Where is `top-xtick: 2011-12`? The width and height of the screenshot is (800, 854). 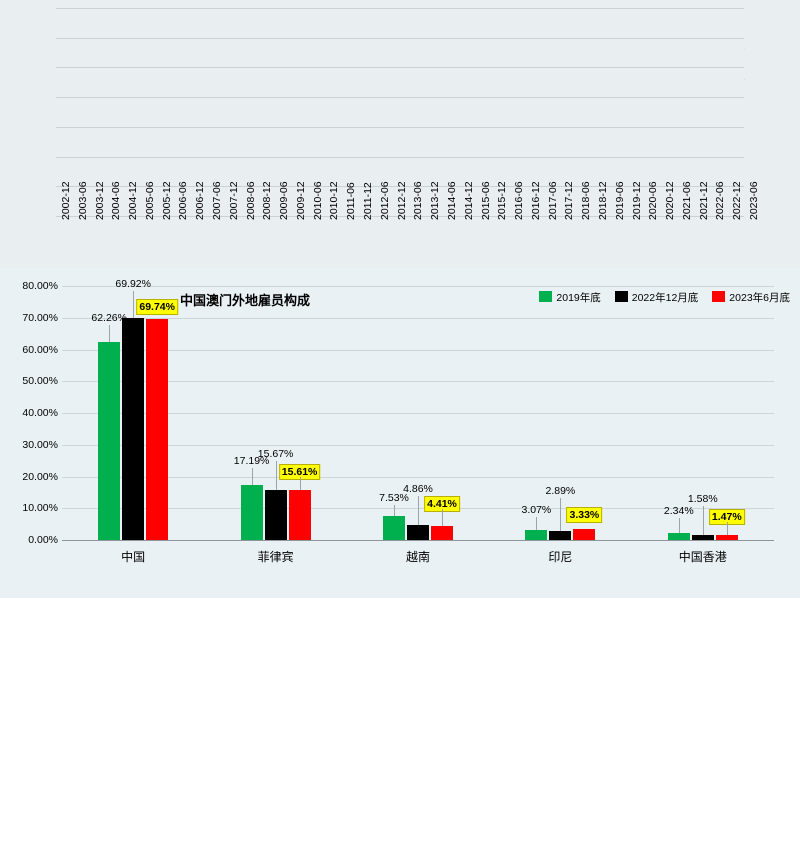 top-xtick: 2011-12 is located at coordinates (368, 201).